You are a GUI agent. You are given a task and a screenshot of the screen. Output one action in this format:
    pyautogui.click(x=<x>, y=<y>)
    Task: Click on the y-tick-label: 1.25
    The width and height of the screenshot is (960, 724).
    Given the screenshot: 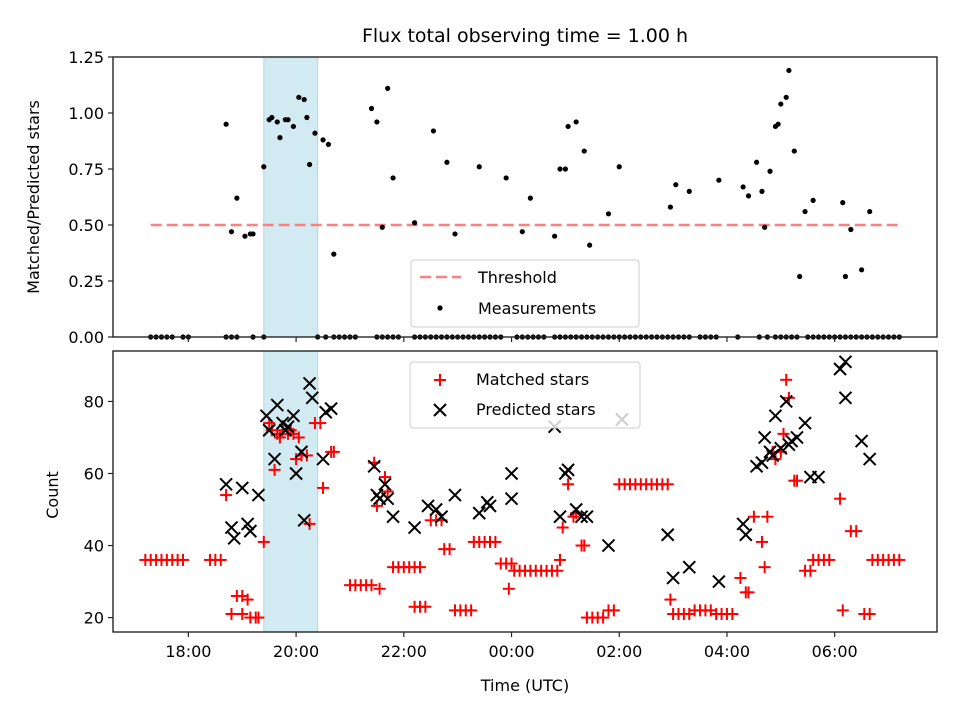 What is the action you would take?
    pyautogui.click(x=86, y=57)
    